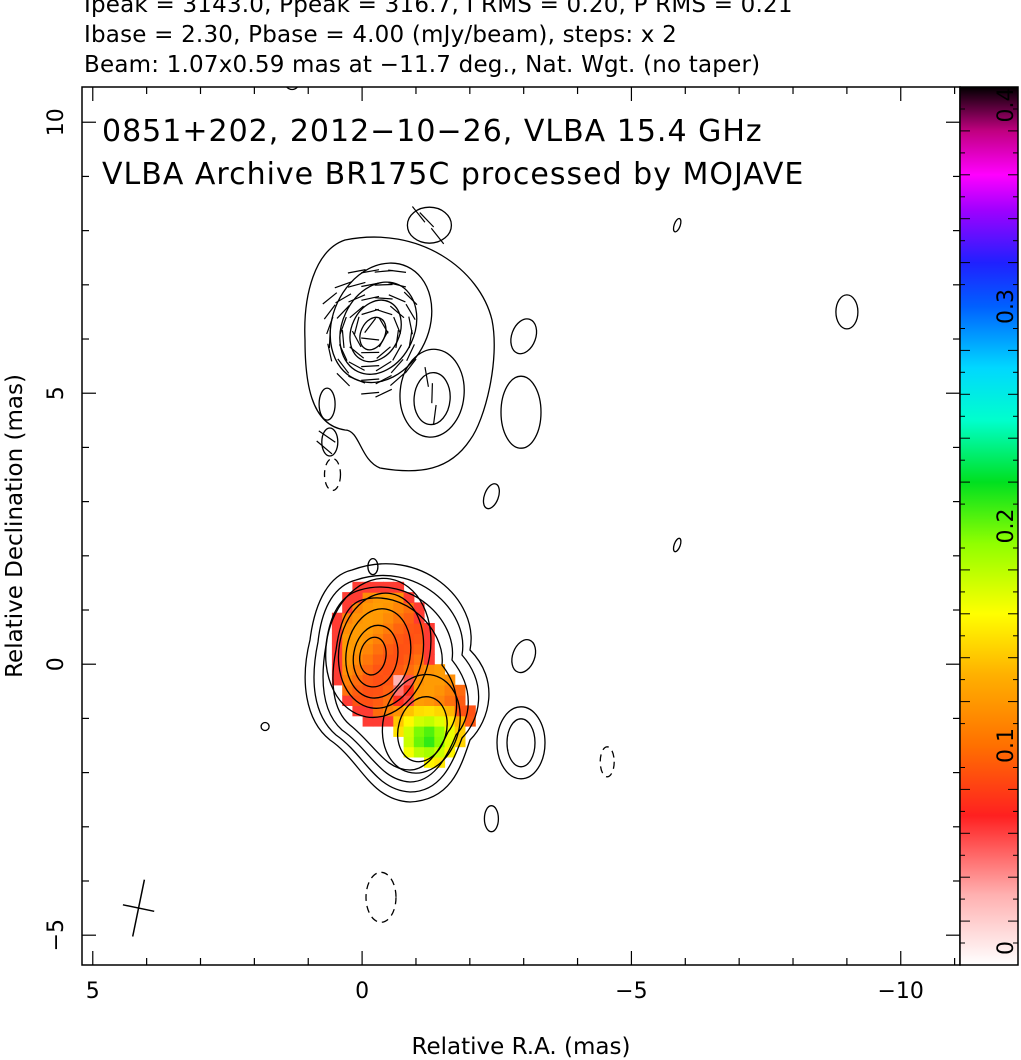 Image resolution: width=1021 pixels, height=1060 pixels. What do you see at coordinates (362, 991) in the screenshot?
I see `x-tick-label: 0` at bounding box center [362, 991].